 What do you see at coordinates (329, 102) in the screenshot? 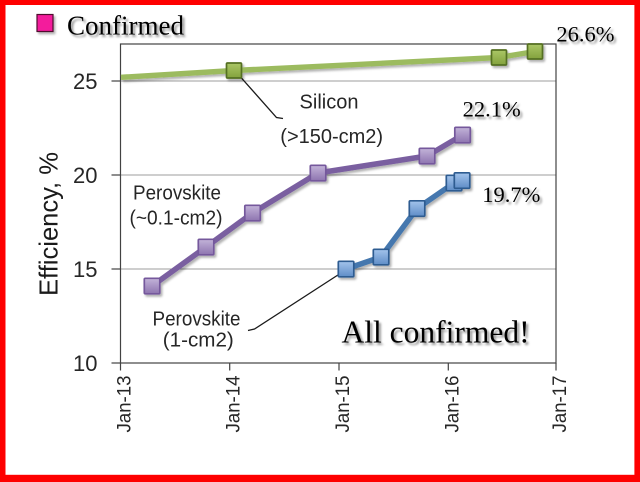
I see `svg-text: Silicon` at bounding box center [329, 102].